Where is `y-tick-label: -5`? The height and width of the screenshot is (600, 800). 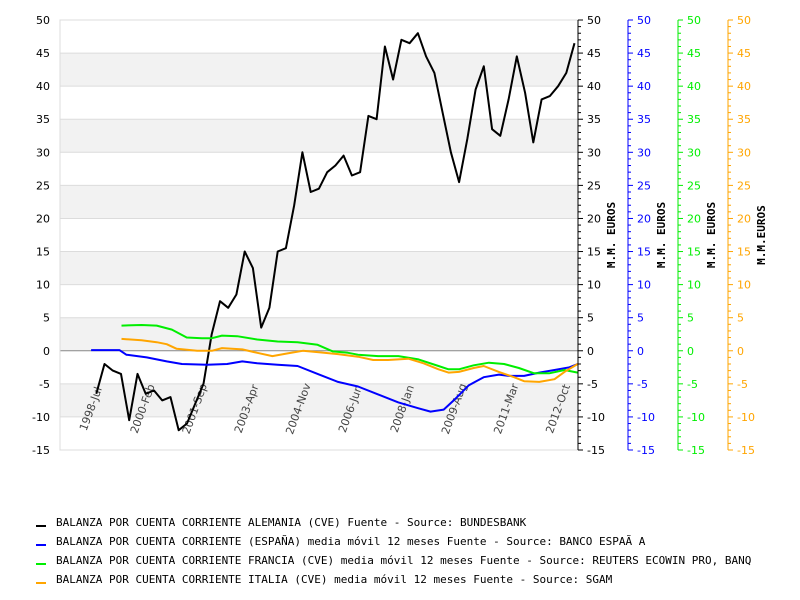 y-tick-label: -5 is located at coordinates (44, 384).